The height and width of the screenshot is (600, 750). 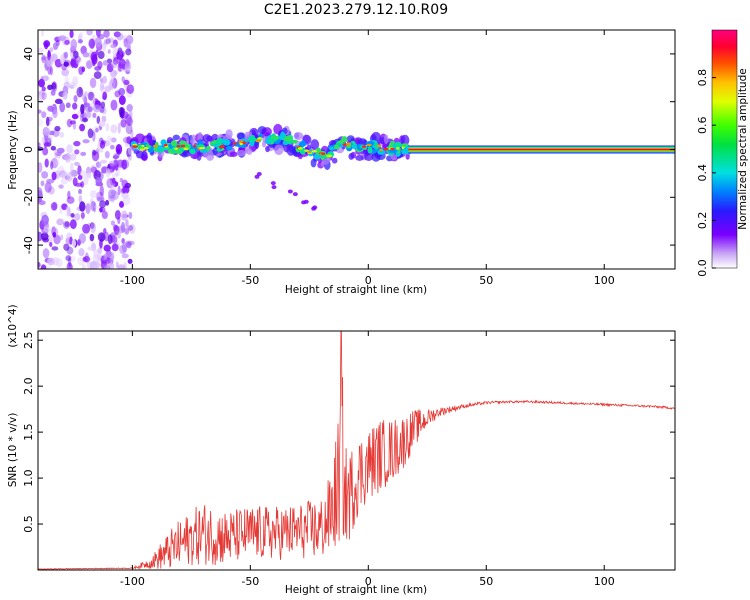 I want to click on colorbar-tick-label: 0.0, so click(x=702, y=268).